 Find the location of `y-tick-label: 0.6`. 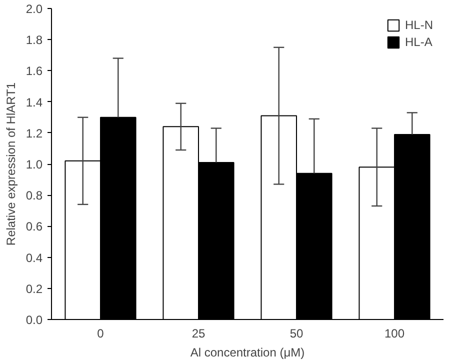

y-tick-label: 0.6 is located at coordinates (34, 227).